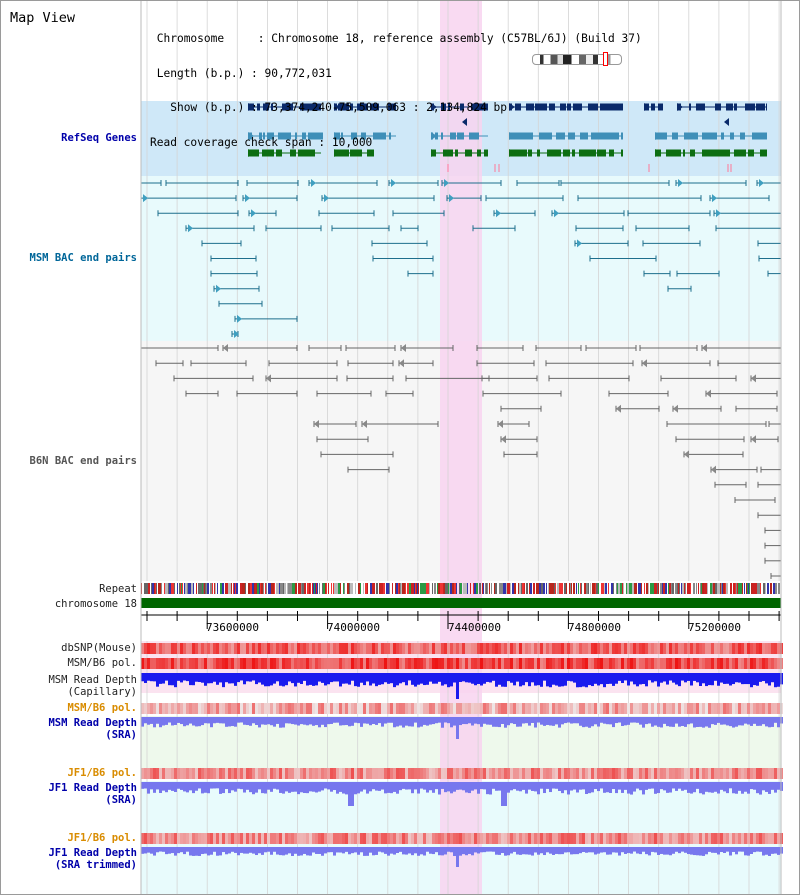  Describe the element at coordinates (605, 59) in the screenshot. I see `ideogram-position-marker` at that location.